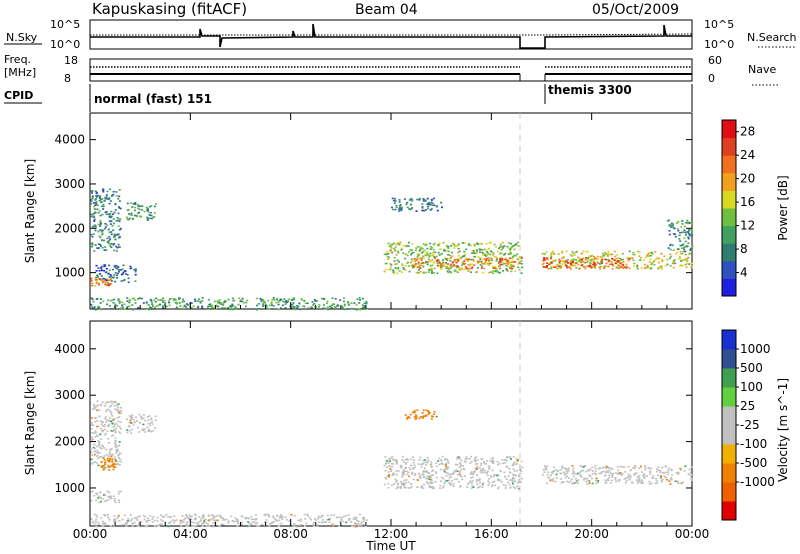 The width and height of the screenshot is (800, 554). I want to click on colorbar-tick-label: 28, so click(747, 132).